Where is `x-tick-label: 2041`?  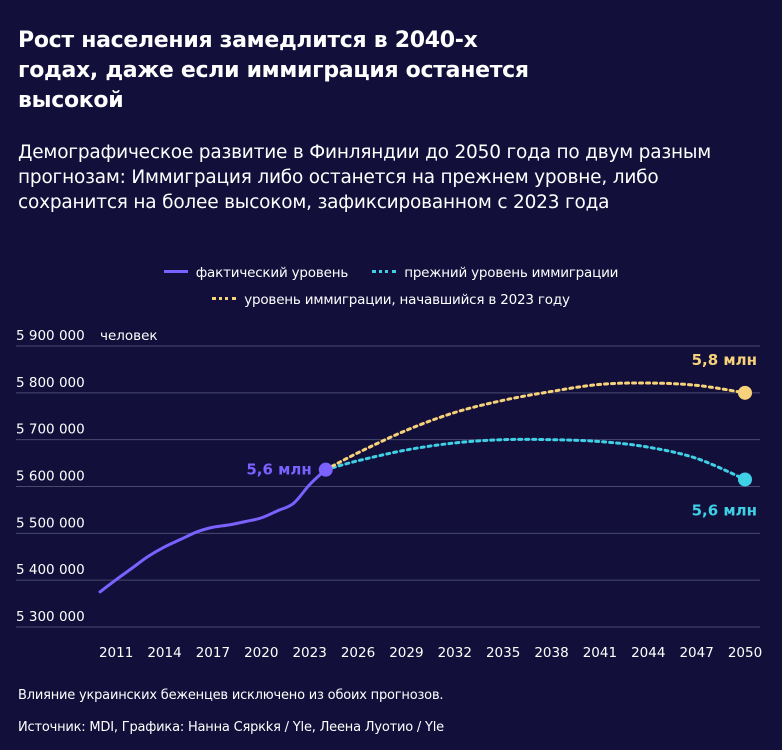 x-tick-label: 2041 is located at coordinates (600, 653).